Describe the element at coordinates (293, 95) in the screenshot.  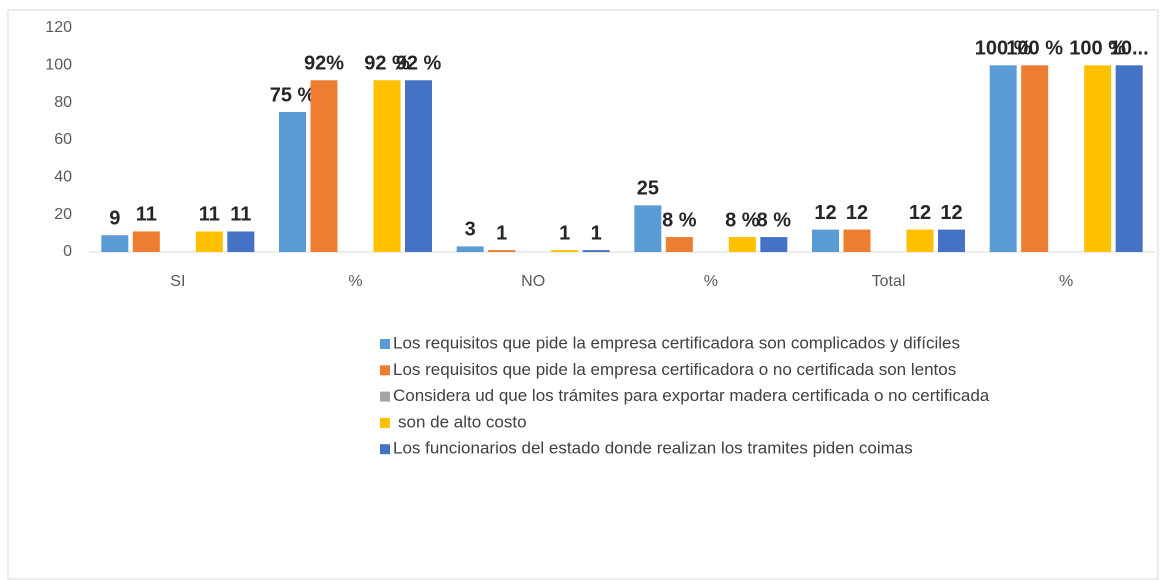
I see `data-label: 75 %` at that location.